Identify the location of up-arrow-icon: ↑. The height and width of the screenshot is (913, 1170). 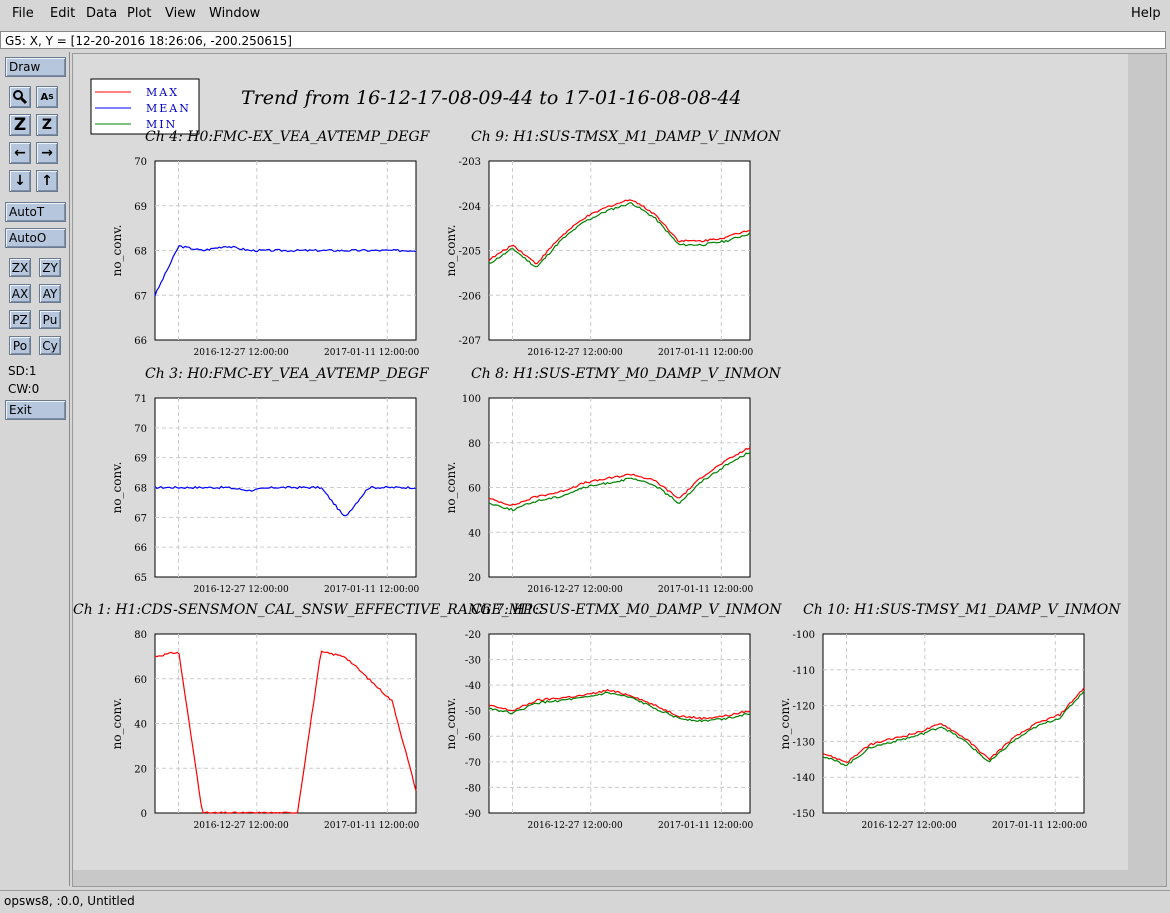
(47, 181).